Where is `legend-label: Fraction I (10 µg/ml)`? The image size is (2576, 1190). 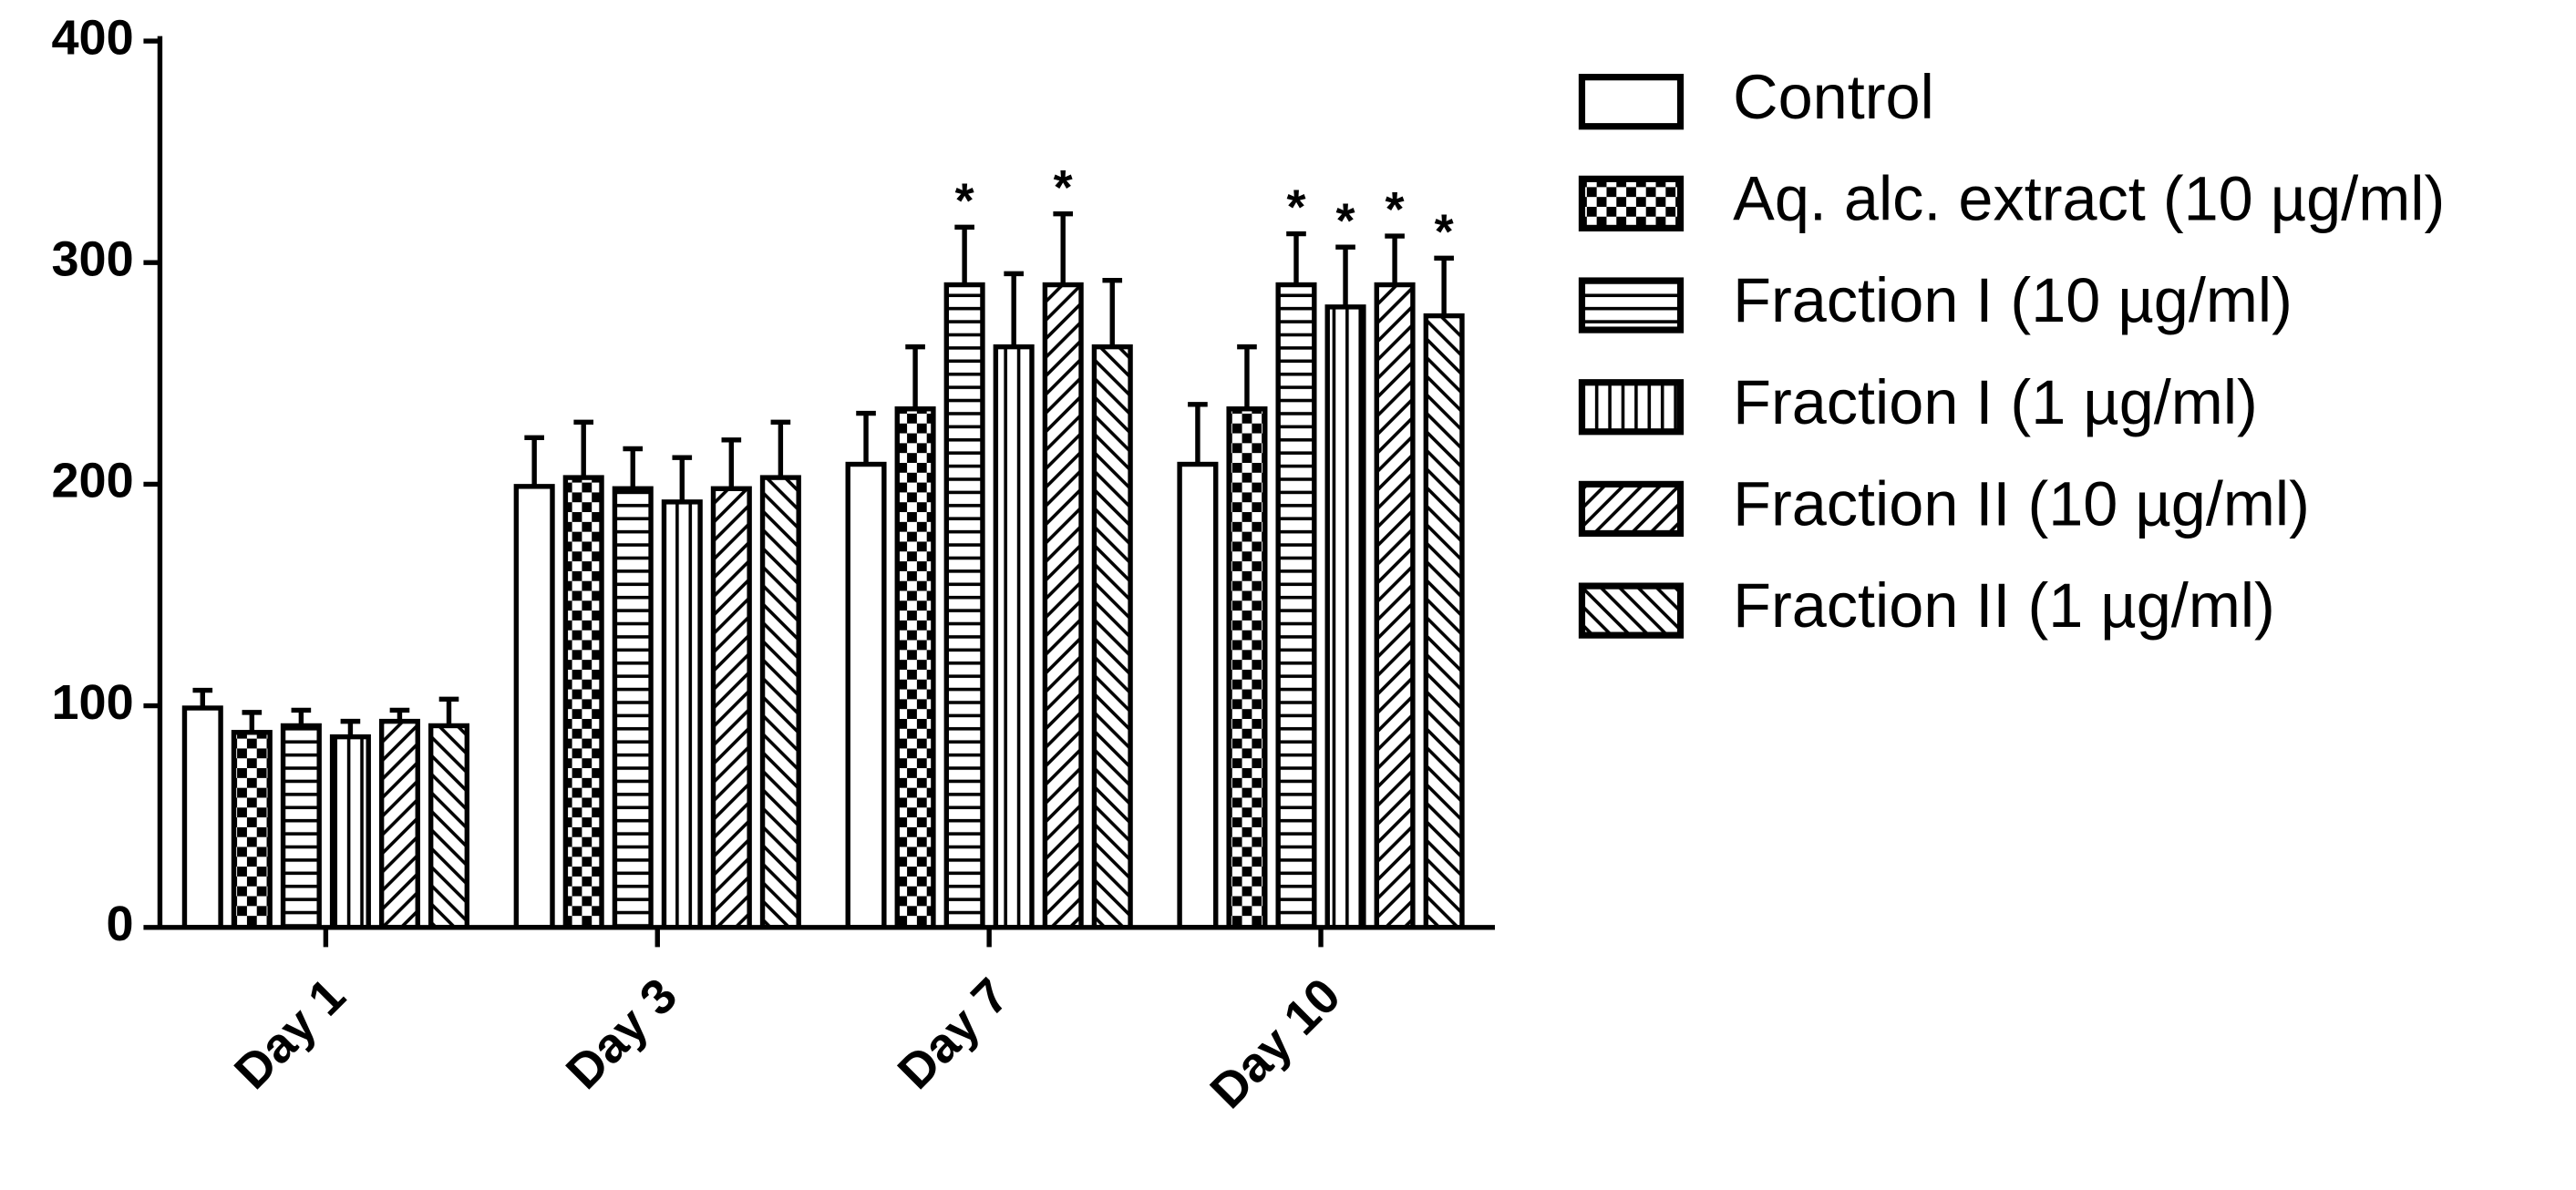
legend-label: Fraction I (10 µg/ml) is located at coordinates (2013, 300).